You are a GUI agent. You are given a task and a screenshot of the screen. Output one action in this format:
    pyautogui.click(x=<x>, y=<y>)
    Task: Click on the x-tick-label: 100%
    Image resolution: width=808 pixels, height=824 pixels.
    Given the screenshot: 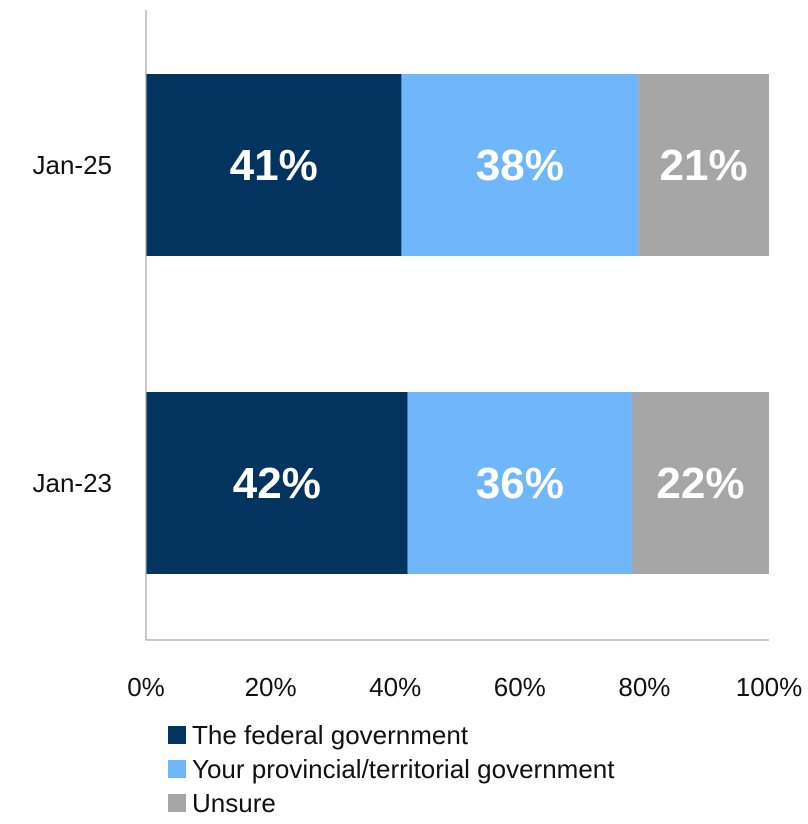 What is the action you would take?
    pyautogui.click(x=769, y=687)
    